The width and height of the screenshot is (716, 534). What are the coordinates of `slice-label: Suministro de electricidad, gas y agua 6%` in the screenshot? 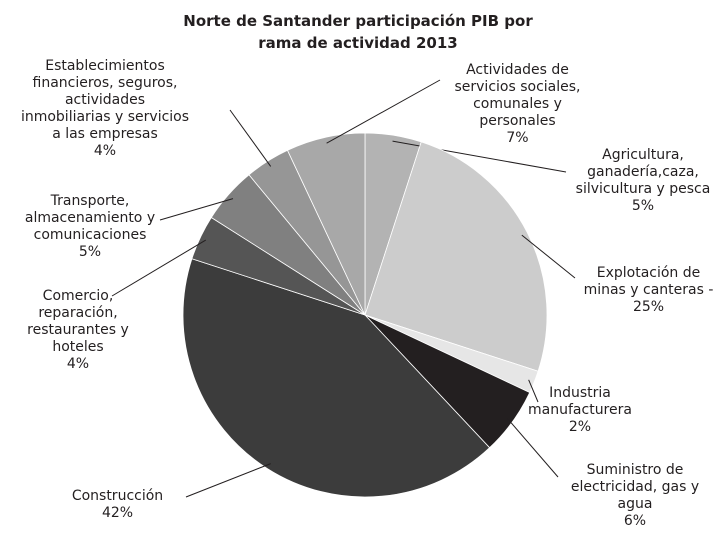 It's located at (635, 496).